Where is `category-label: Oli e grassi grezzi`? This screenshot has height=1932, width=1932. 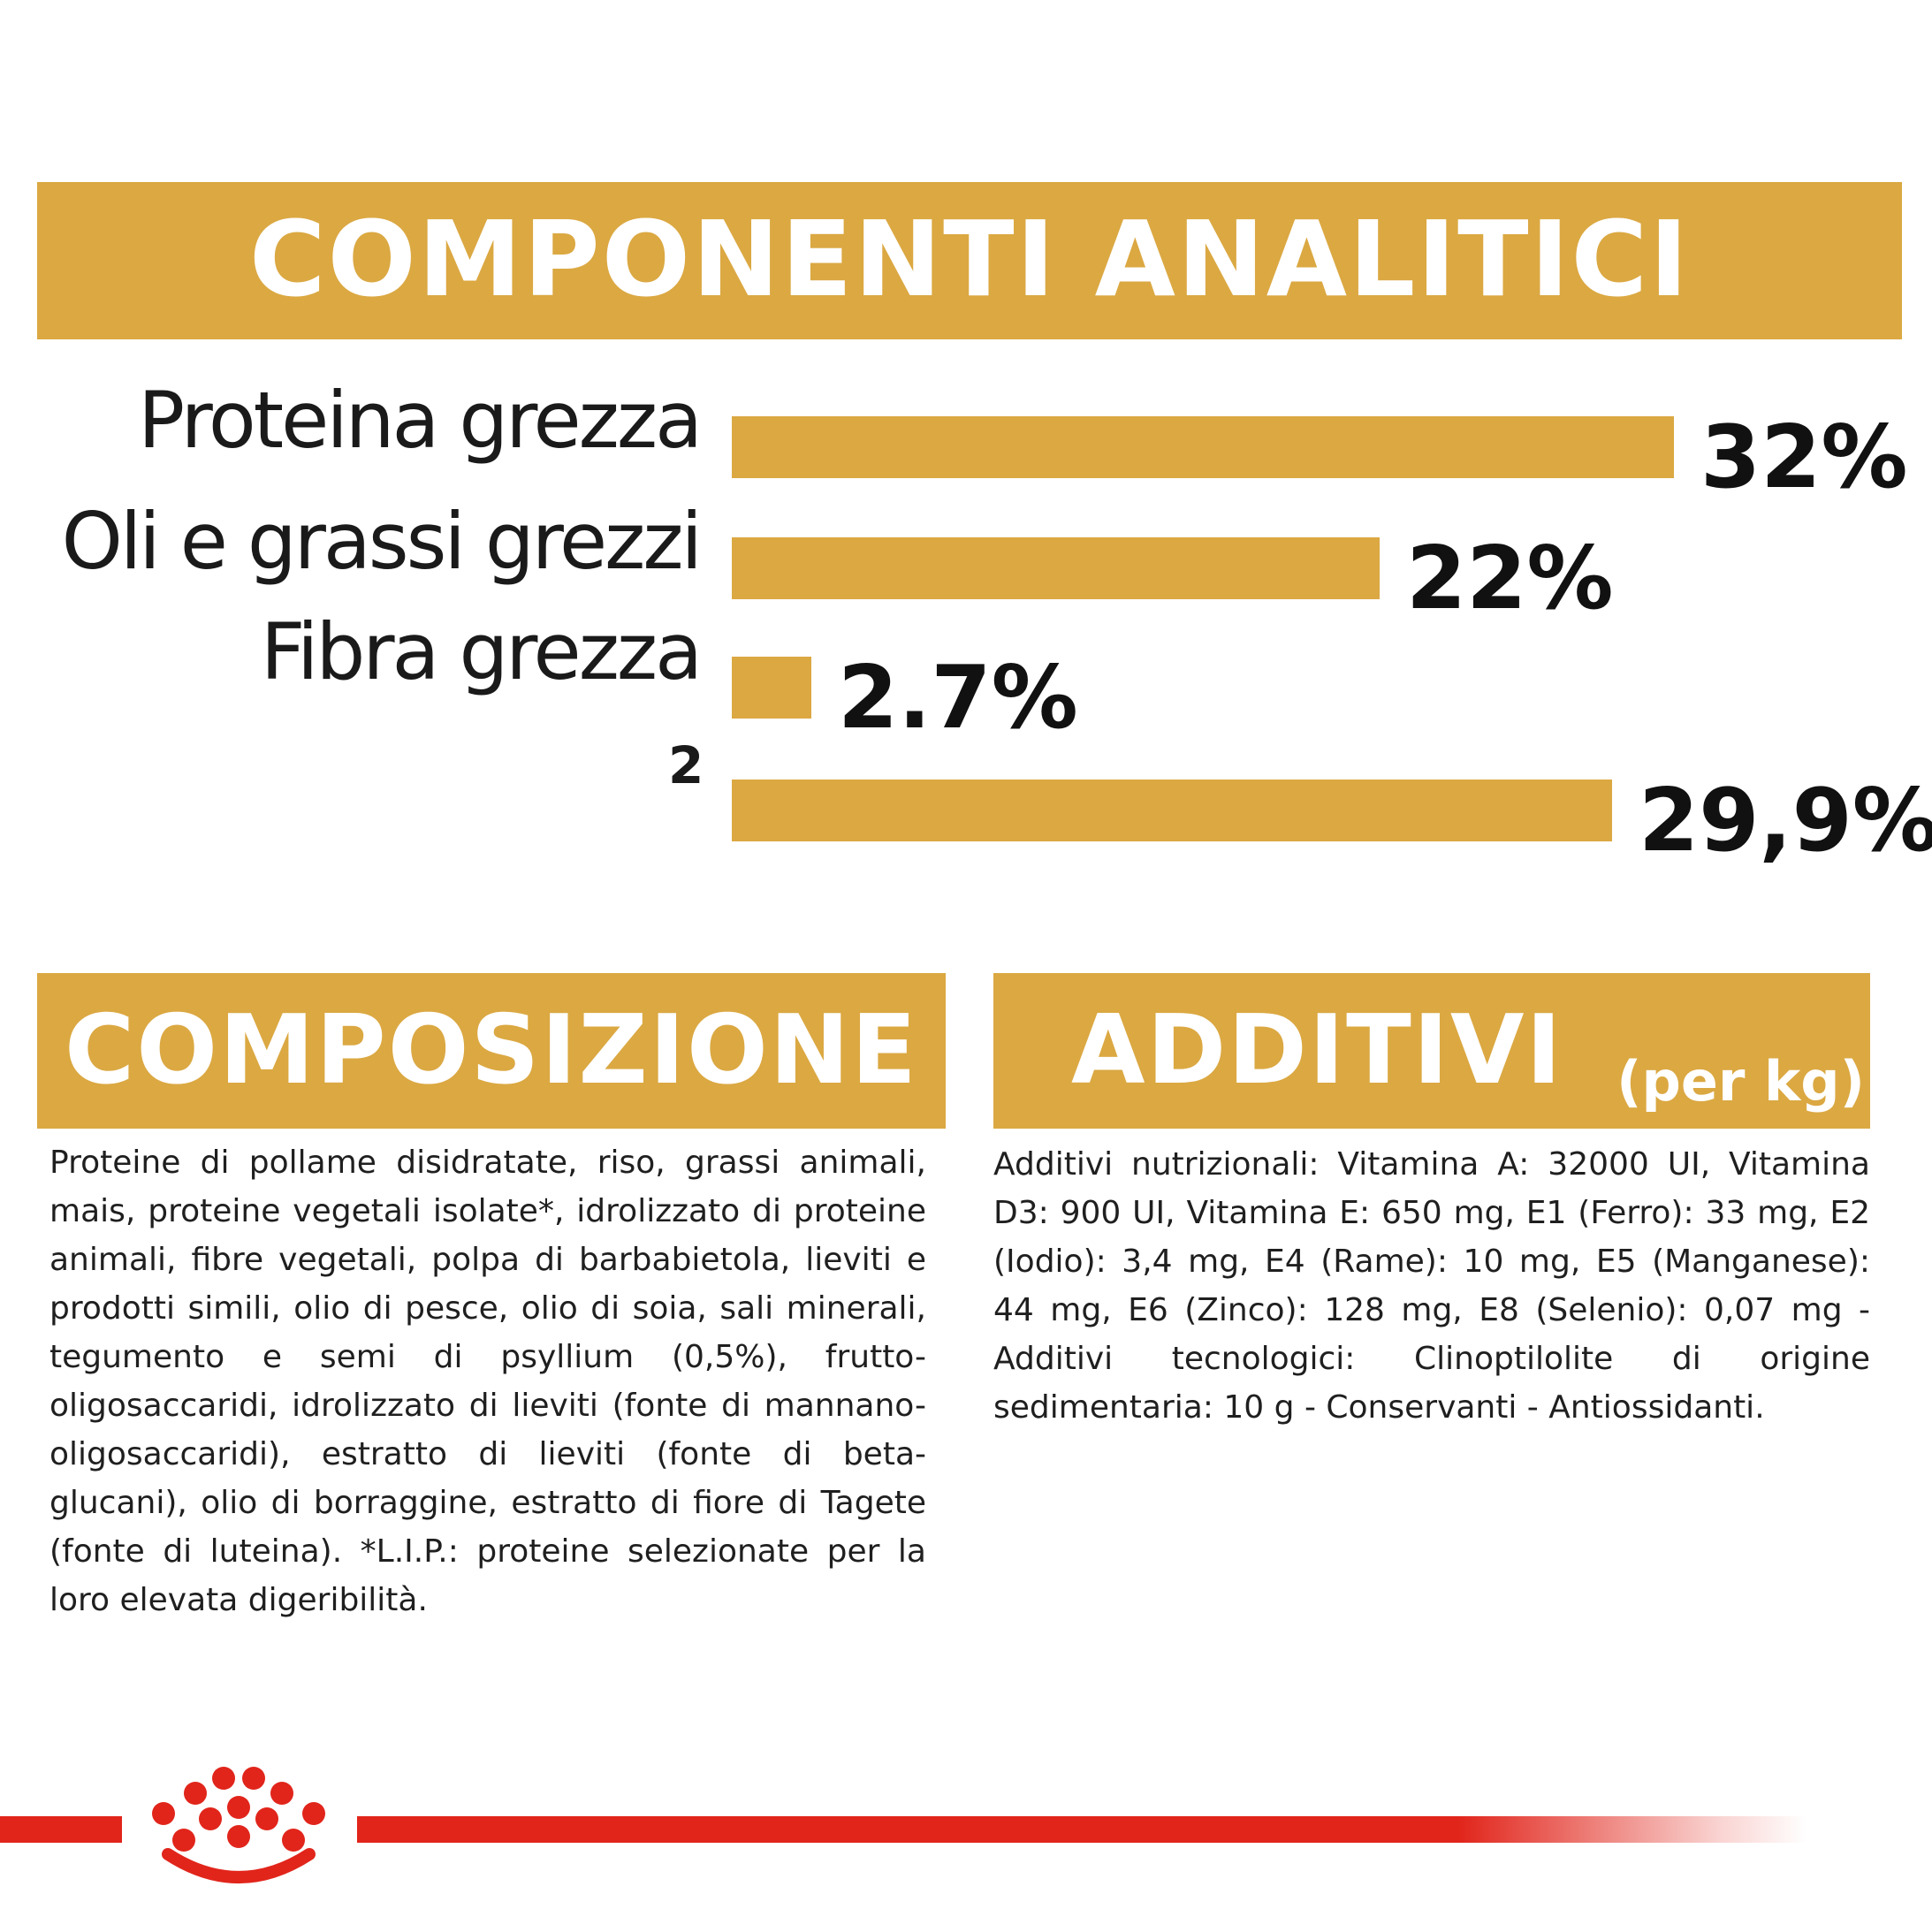
category-label: Oli e grassi grezzi is located at coordinates (382, 542).